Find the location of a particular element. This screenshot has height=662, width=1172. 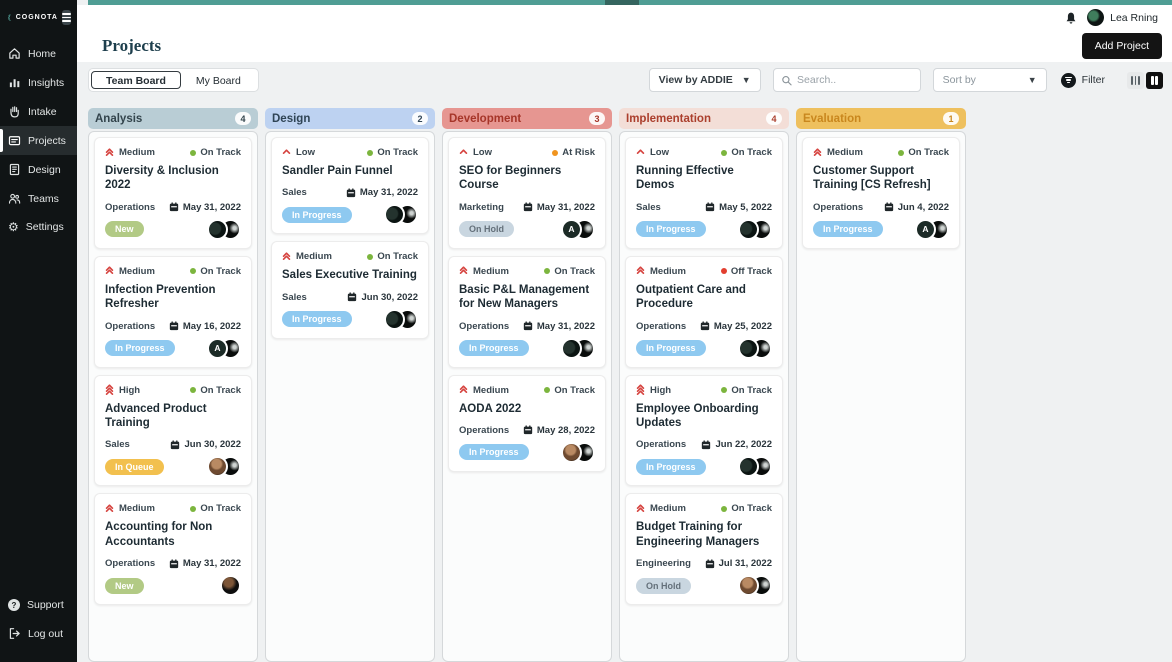

gear-icon: ⚙ is located at coordinates (13, 227).